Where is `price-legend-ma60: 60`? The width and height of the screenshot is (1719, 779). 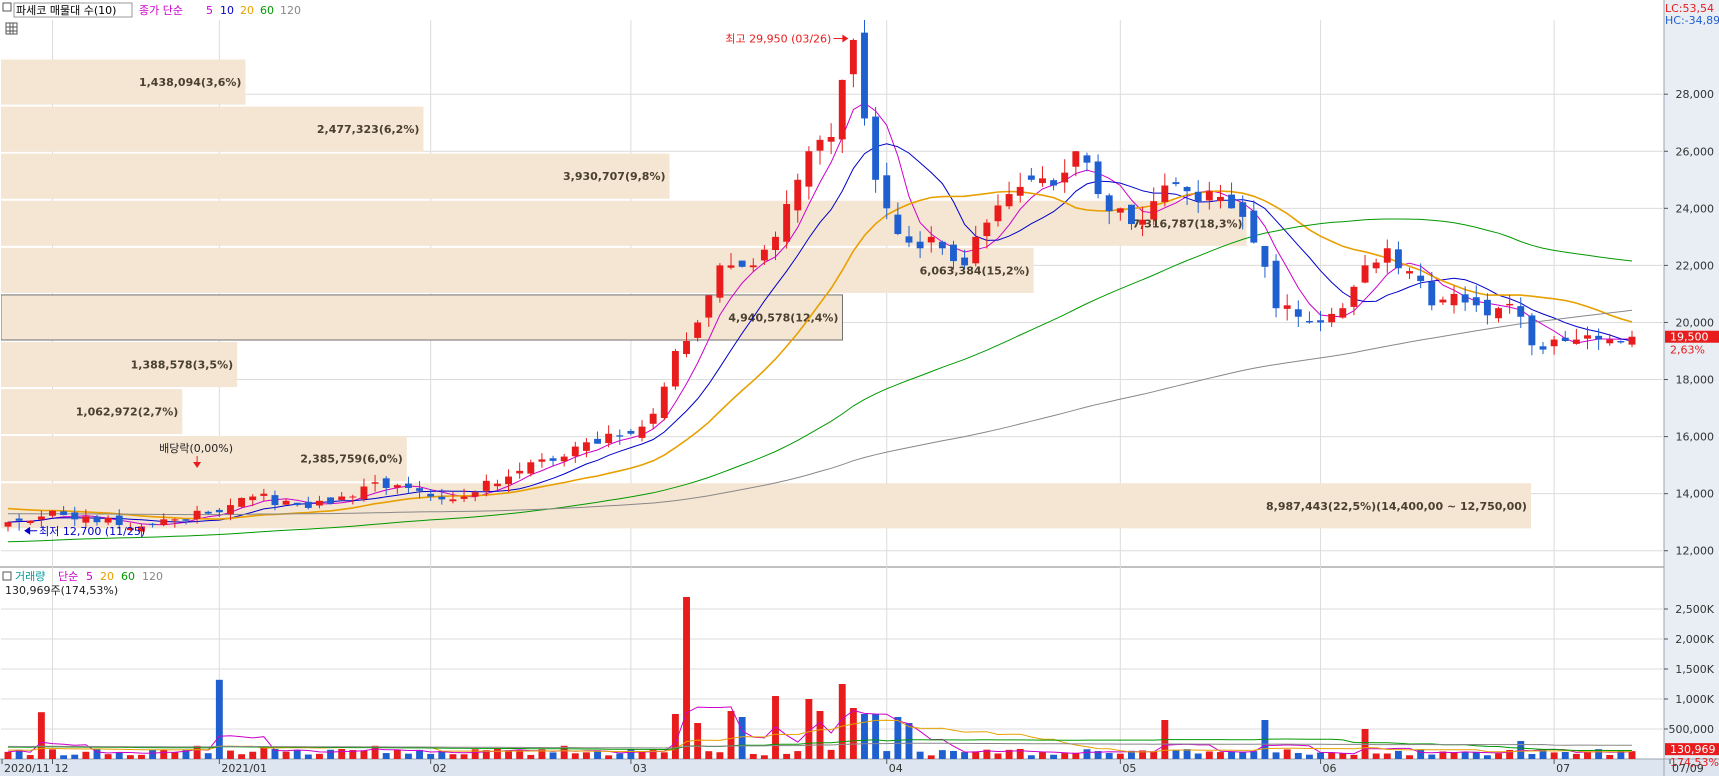 price-legend-ma60: 60 is located at coordinates (267, 10).